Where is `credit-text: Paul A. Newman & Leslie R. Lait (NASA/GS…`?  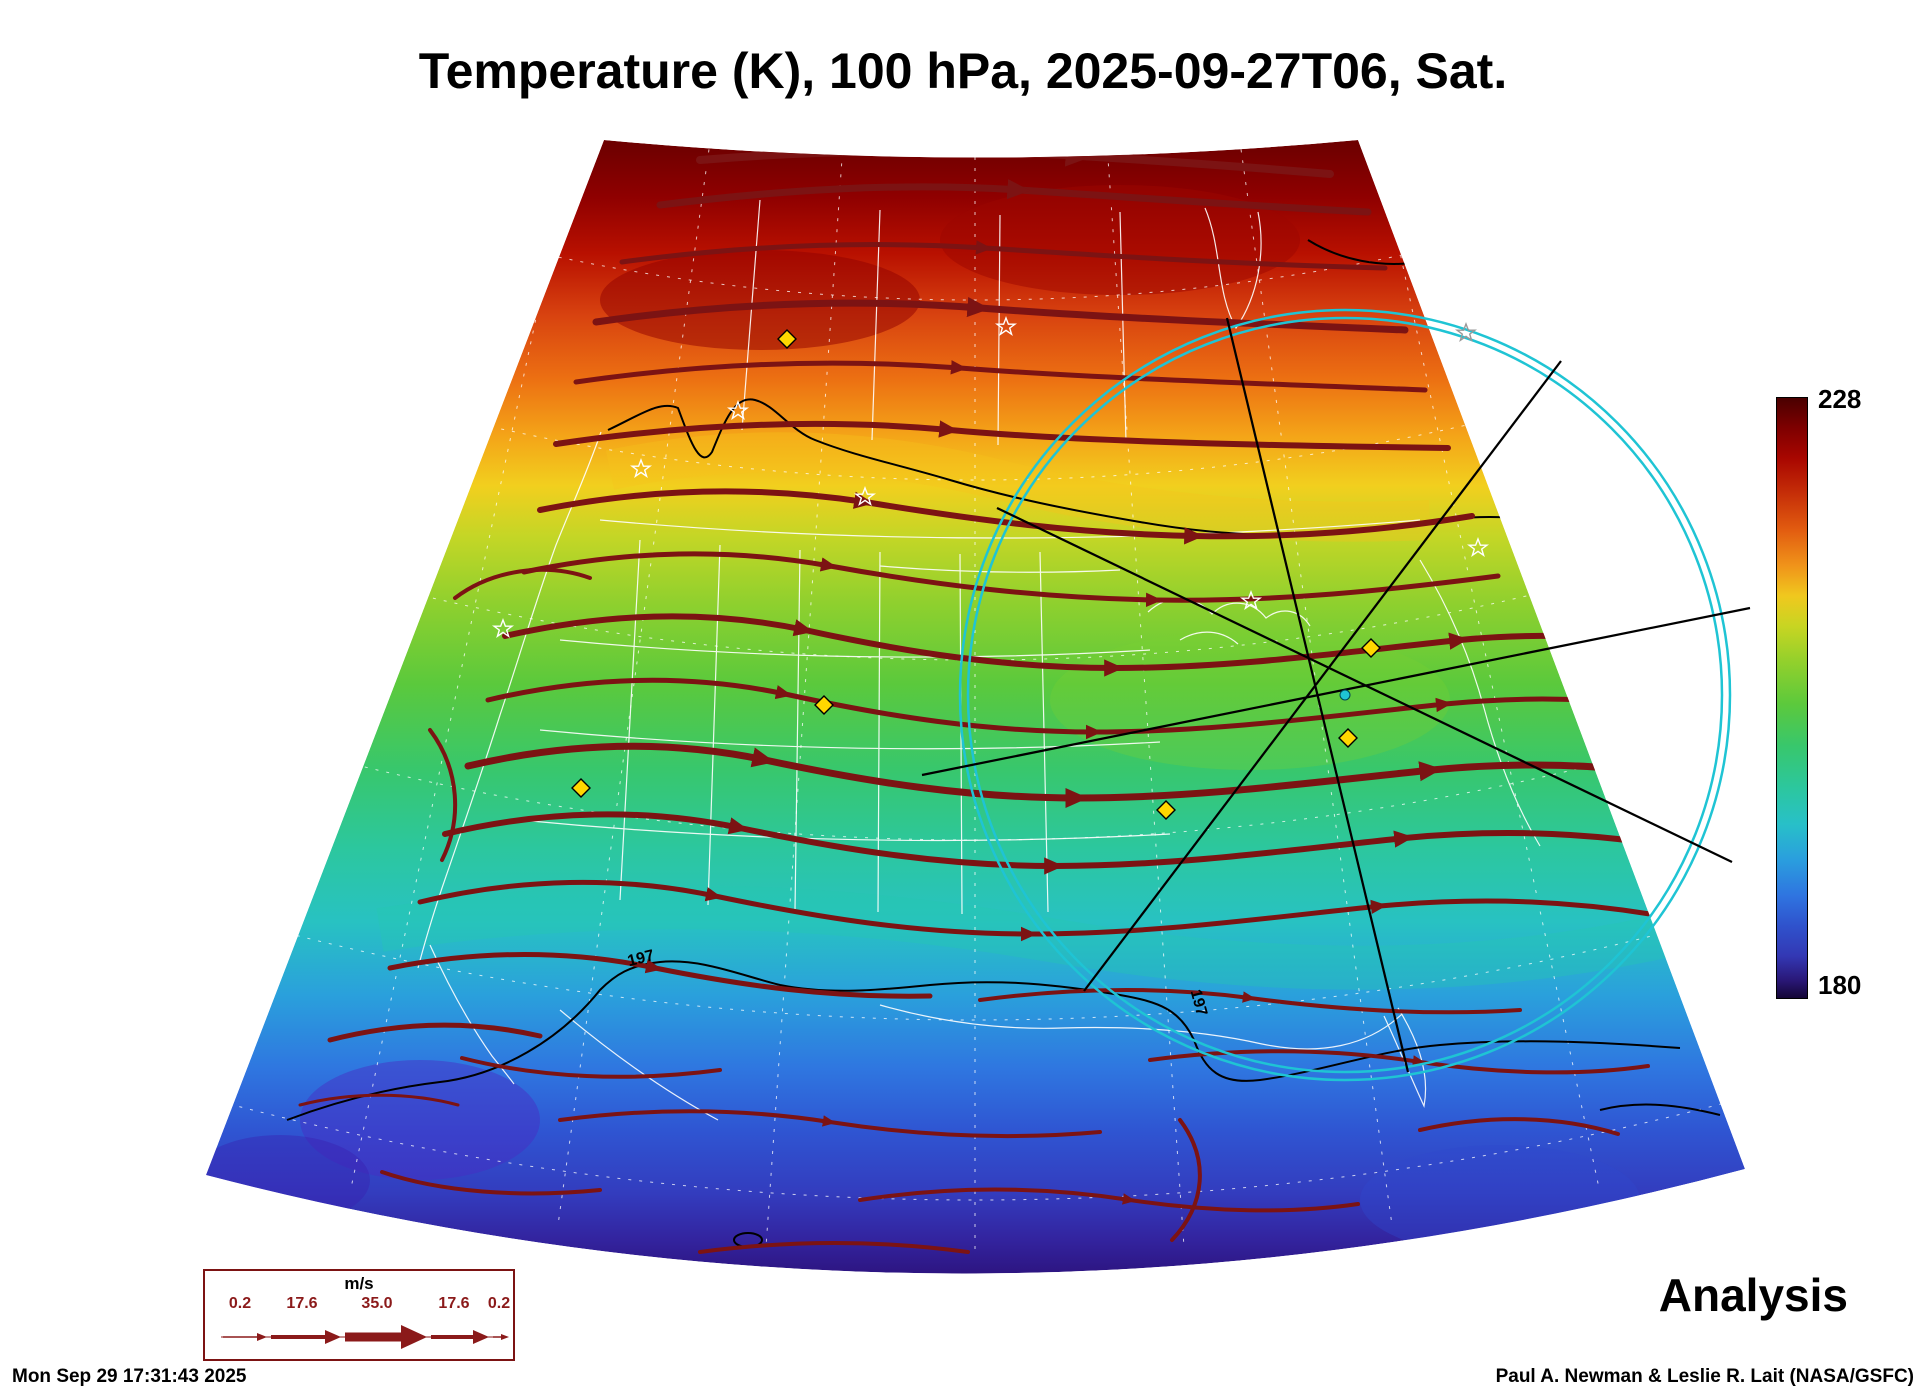 credit-text: Paul A. Newman & Leslie R. Lait (NASA/GS… is located at coordinates (1704, 1376).